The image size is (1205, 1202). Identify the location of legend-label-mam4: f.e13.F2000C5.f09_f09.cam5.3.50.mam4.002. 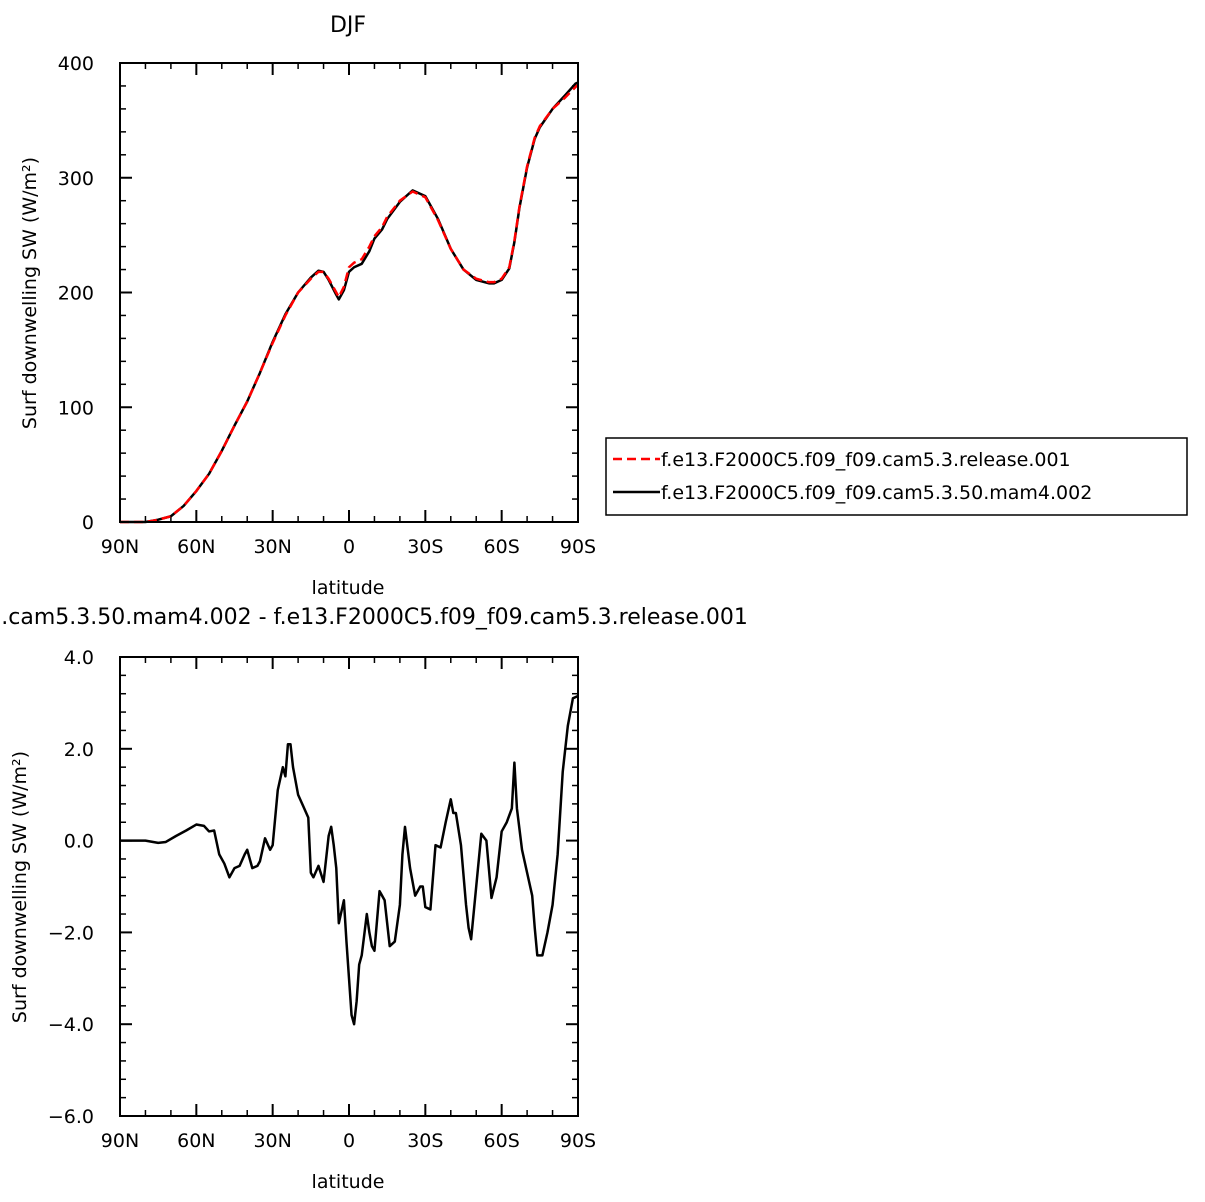
(876, 493).